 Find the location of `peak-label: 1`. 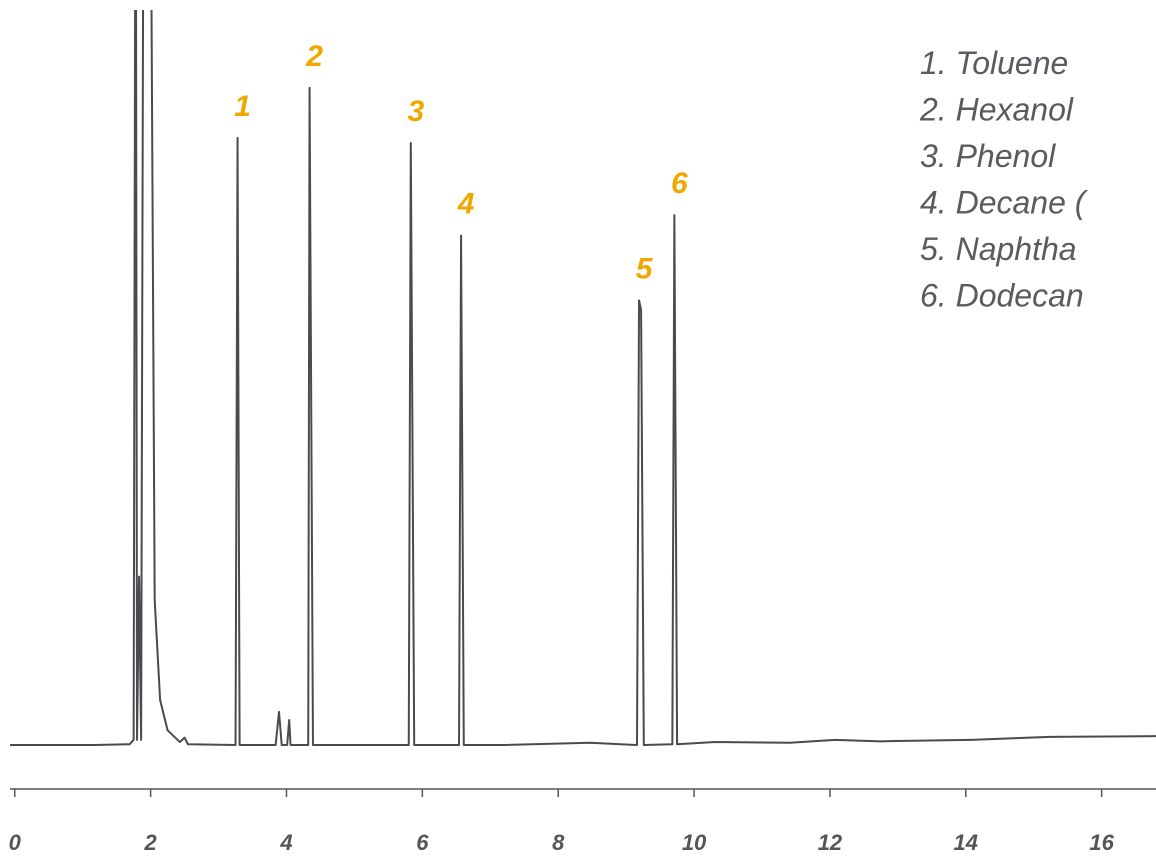

peak-label: 1 is located at coordinates (242, 106).